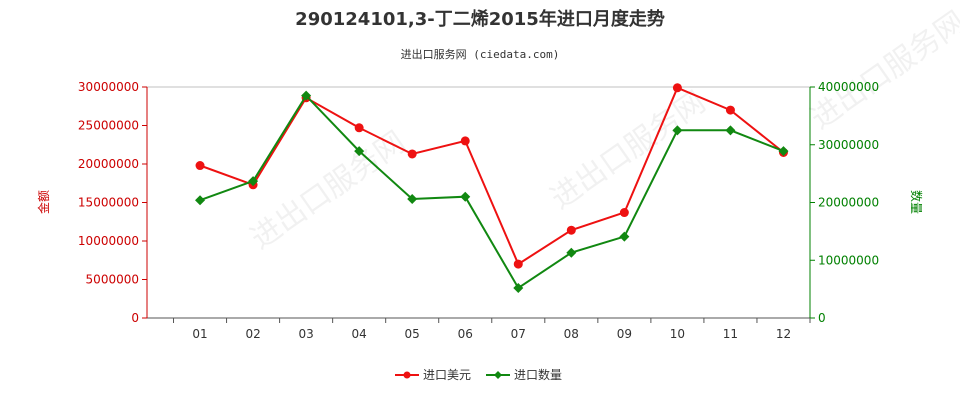 The image size is (960, 400). Describe the element at coordinates (112, 280) in the screenshot. I see `y-tick-label-left: 5000000` at that location.